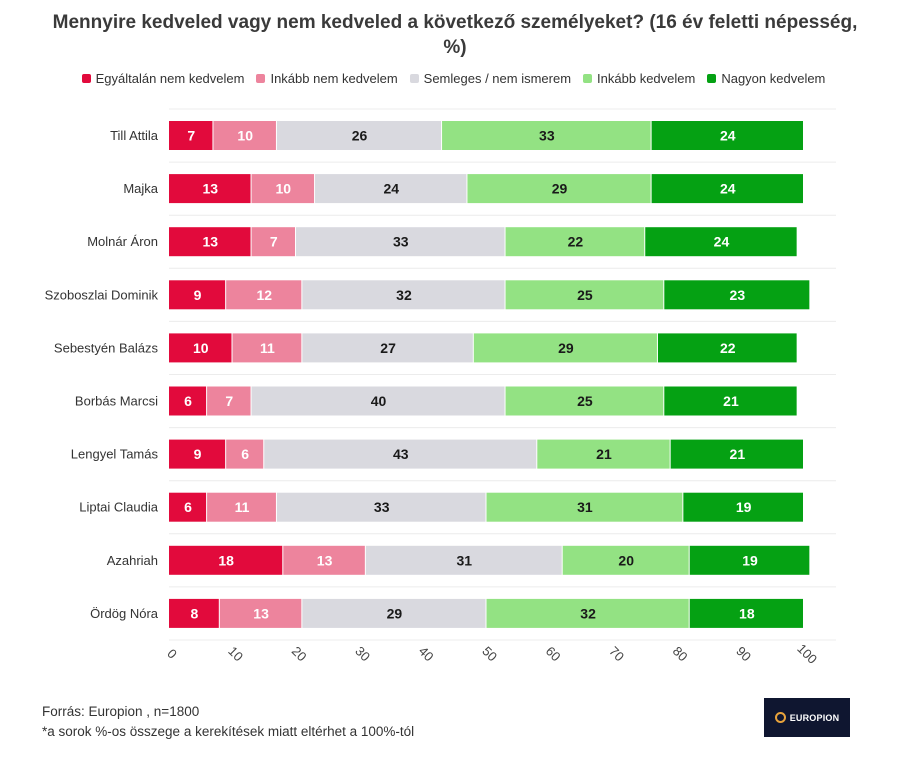 The image size is (907, 758). I want to click on x-tick-label: 10, so click(235, 653).